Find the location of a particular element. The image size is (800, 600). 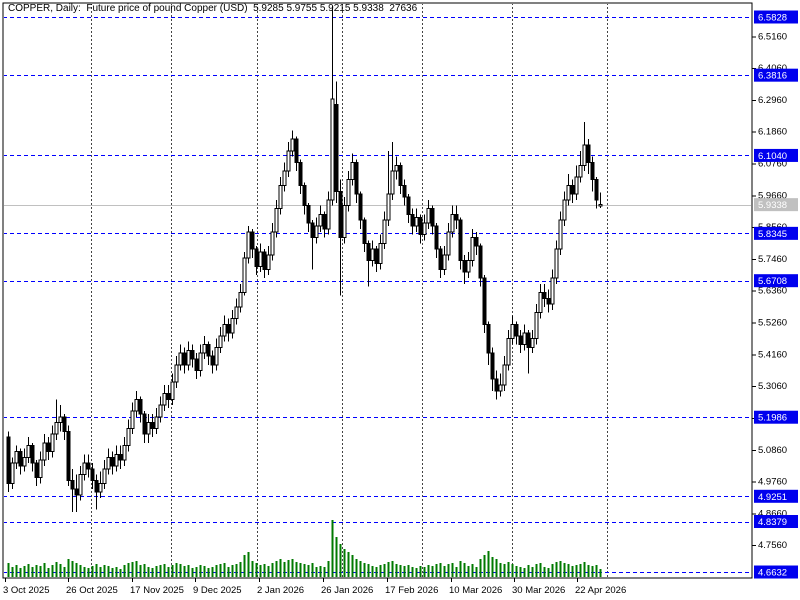

price-tick-label: 6.4060 is located at coordinates (772, 68).